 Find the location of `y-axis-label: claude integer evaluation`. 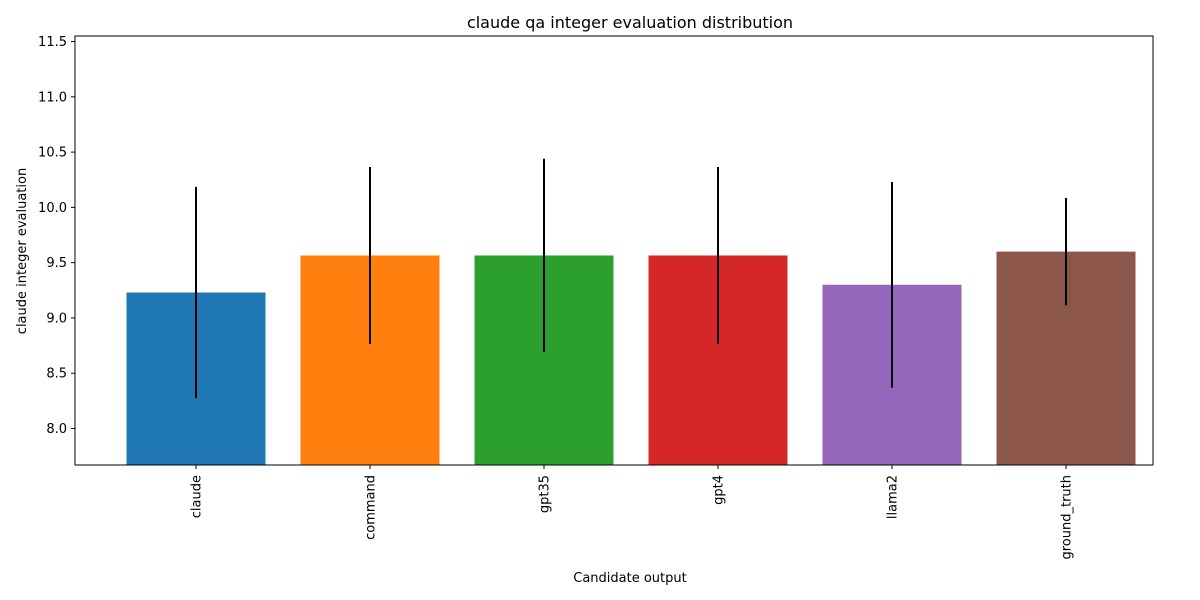

y-axis-label: claude integer evaluation is located at coordinates (22, 251).